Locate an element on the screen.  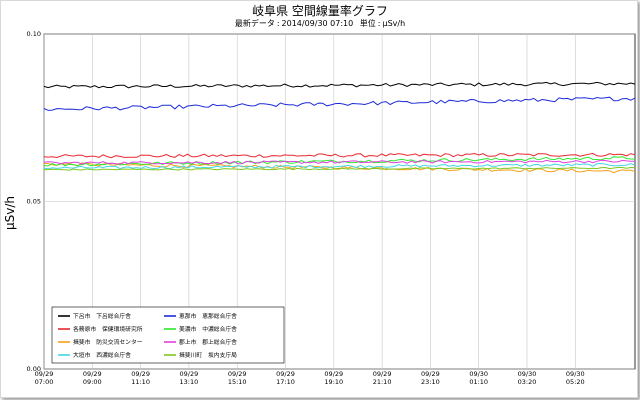
x-tick-time: 09:00 is located at coordinates (92, 382).